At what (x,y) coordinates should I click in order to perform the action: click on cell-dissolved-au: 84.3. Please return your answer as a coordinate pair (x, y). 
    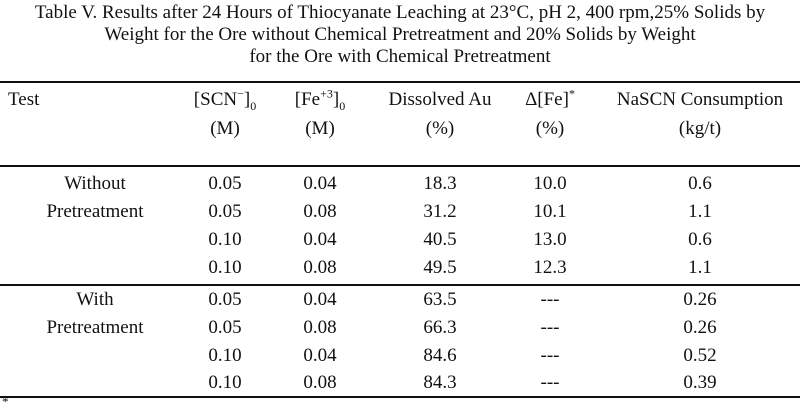
    Looking at the image, I should click on (440, 382).